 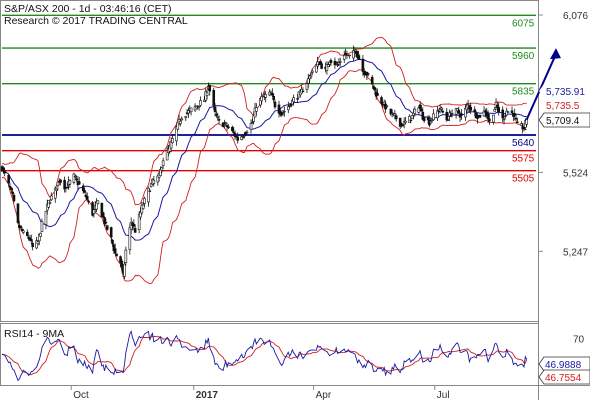 What do you see at coordinates (34, 334) in the screenshot?
I see `rsi-label: RSI14 - 9MA` at bounding box center [34, 334].